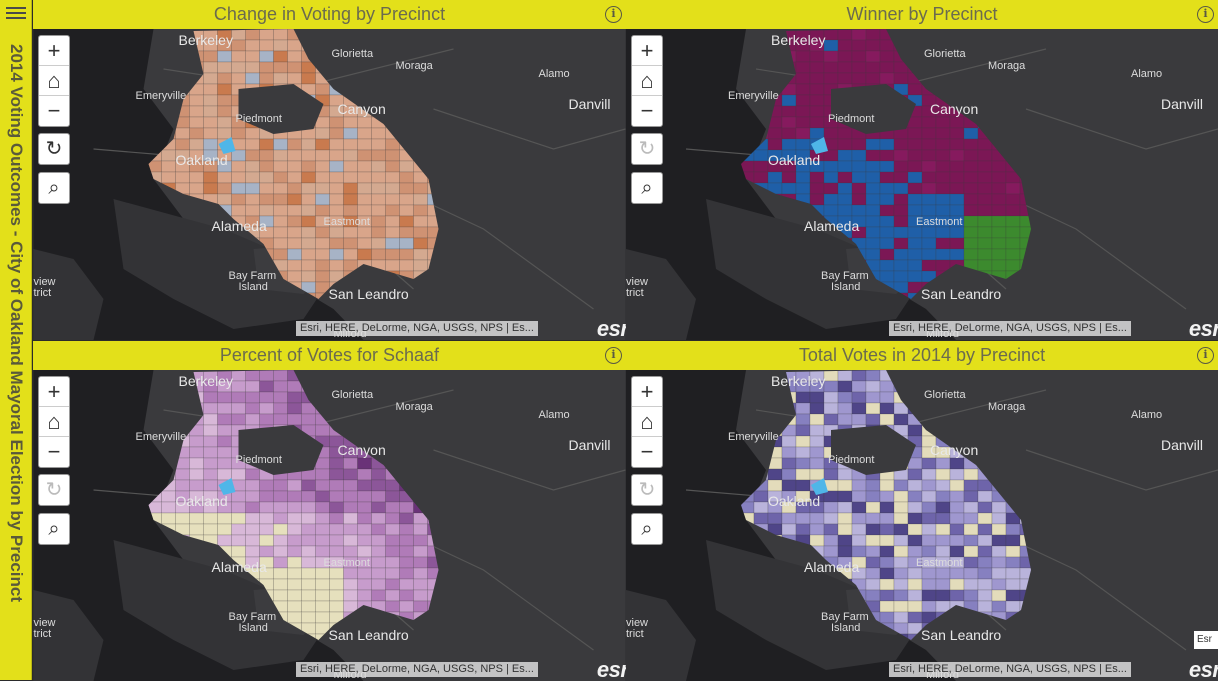 The image size is (1218, 681). What do you see at coordinates (873, 109) in the screenshot?
I see `piedmont-area` at bounding box center [873, 109].